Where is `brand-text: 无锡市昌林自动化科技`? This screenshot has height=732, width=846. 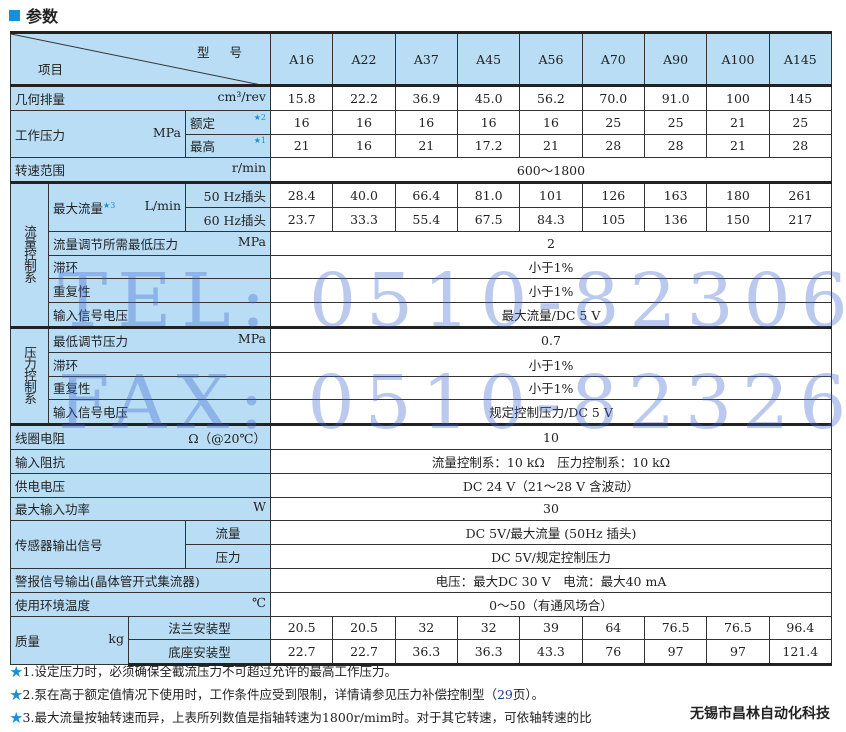
brand-text: 无锡市昌林自动化科技 is located at coordinates (760, 713).